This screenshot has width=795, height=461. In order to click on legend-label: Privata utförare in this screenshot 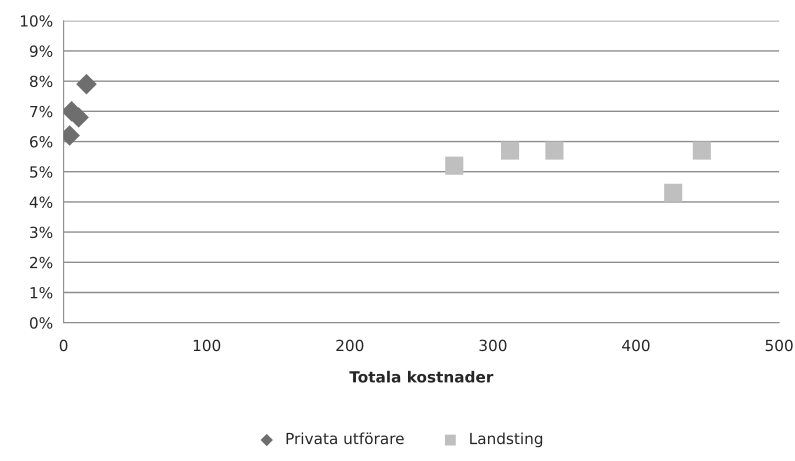, I will do `click(345, 438)`.